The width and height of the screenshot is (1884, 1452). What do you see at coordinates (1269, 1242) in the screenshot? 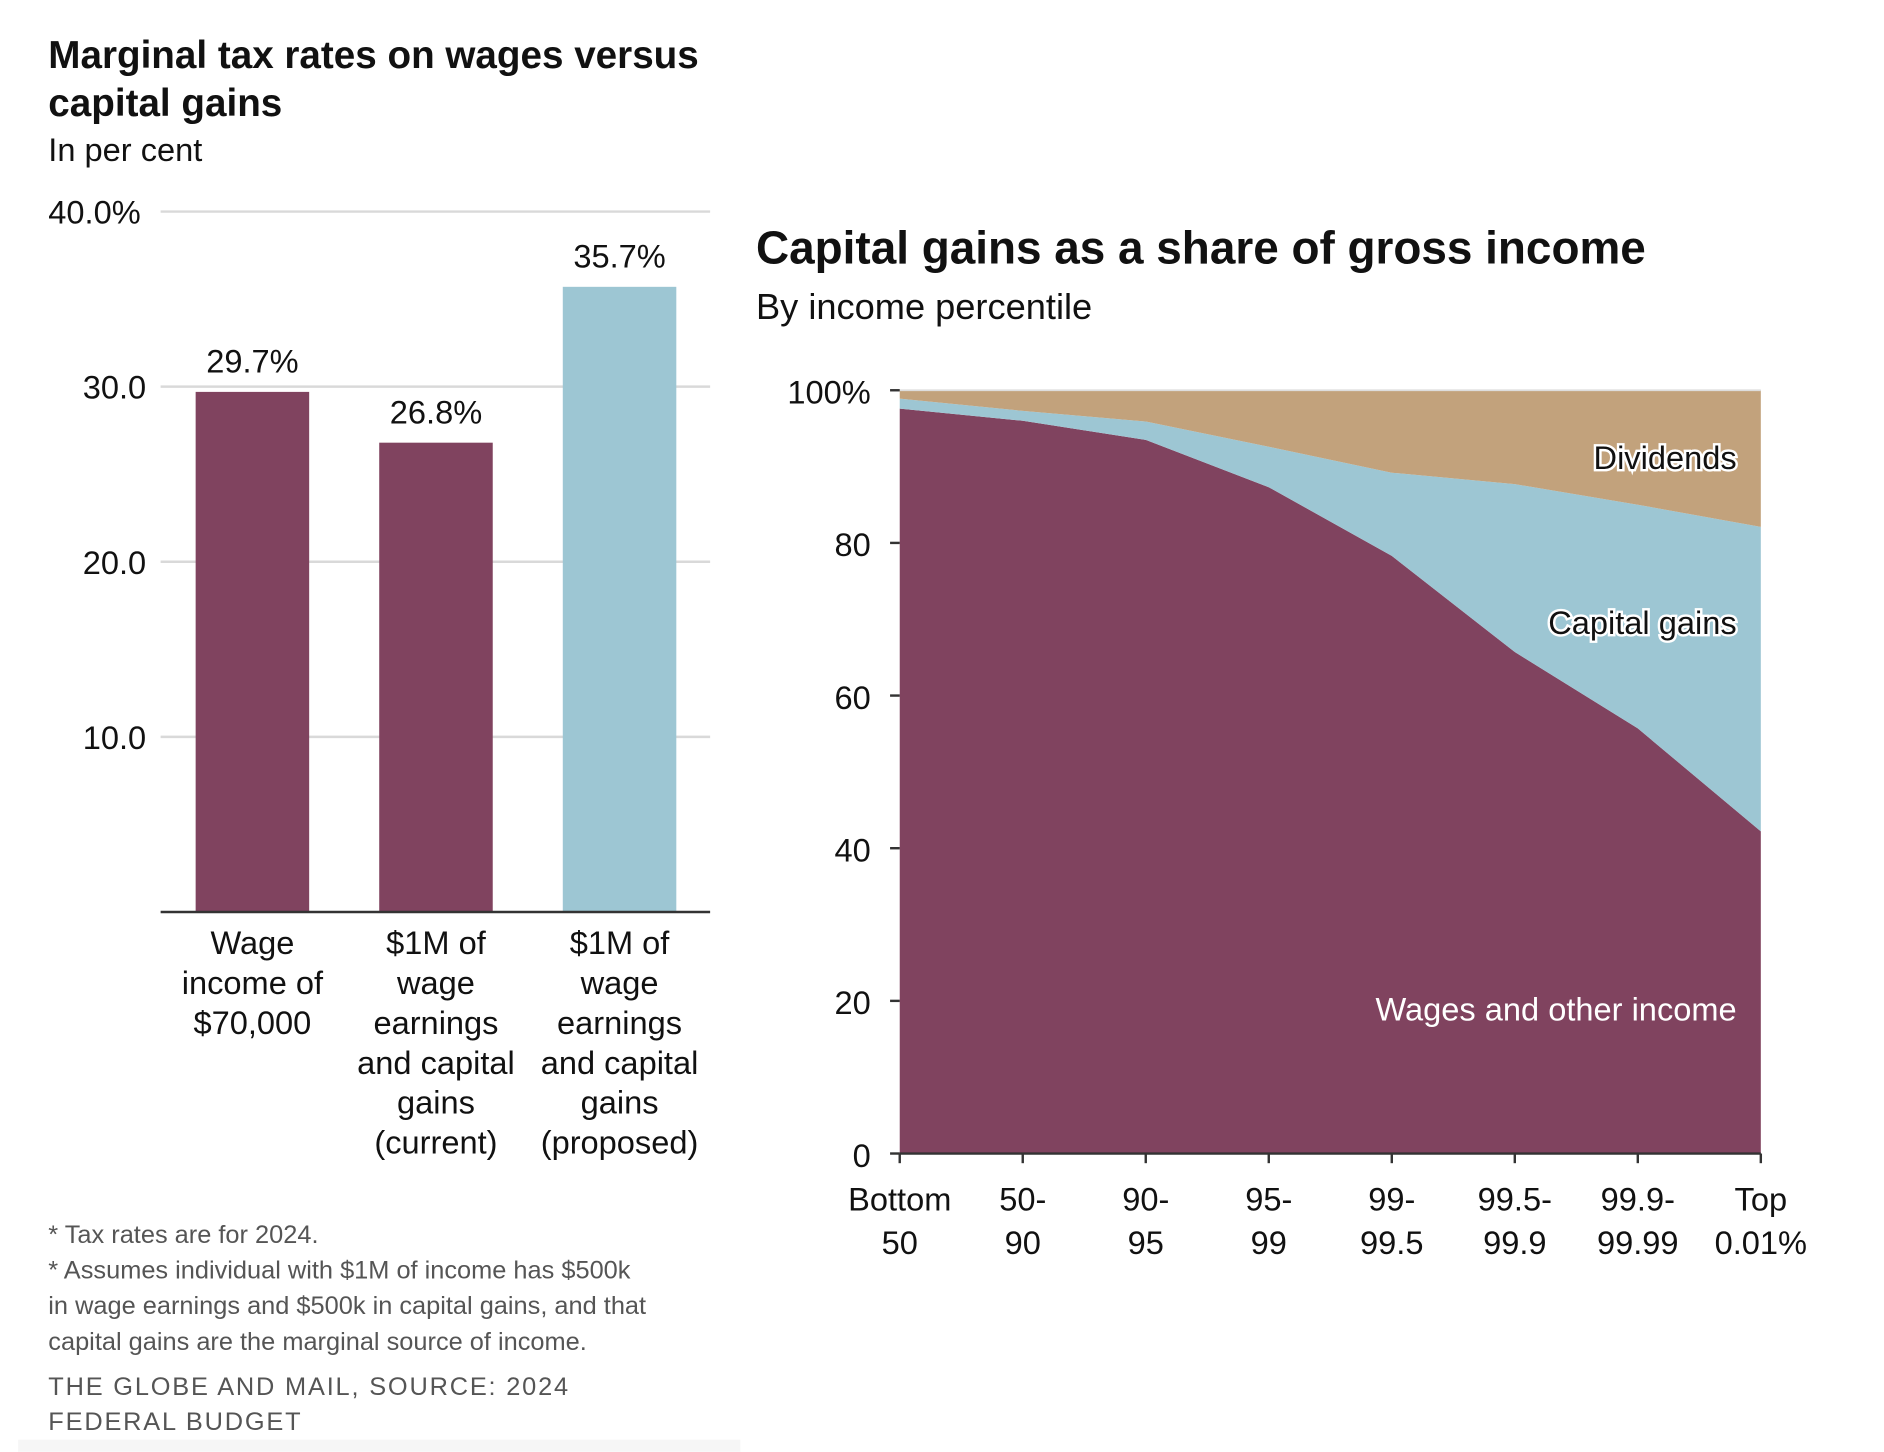
I see `x-tick-label: 99` at bounding box center [1269, 1242].